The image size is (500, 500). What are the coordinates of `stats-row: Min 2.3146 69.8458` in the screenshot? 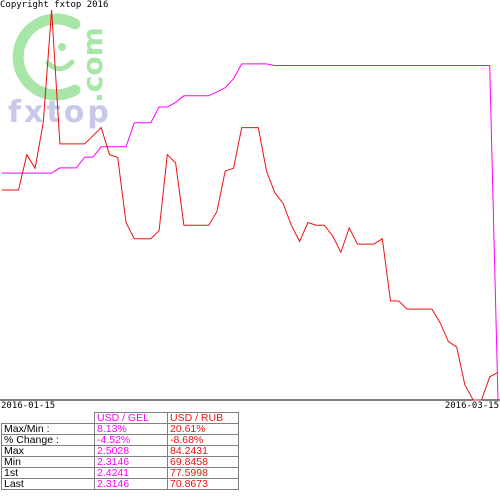 It's located at (120, 462).